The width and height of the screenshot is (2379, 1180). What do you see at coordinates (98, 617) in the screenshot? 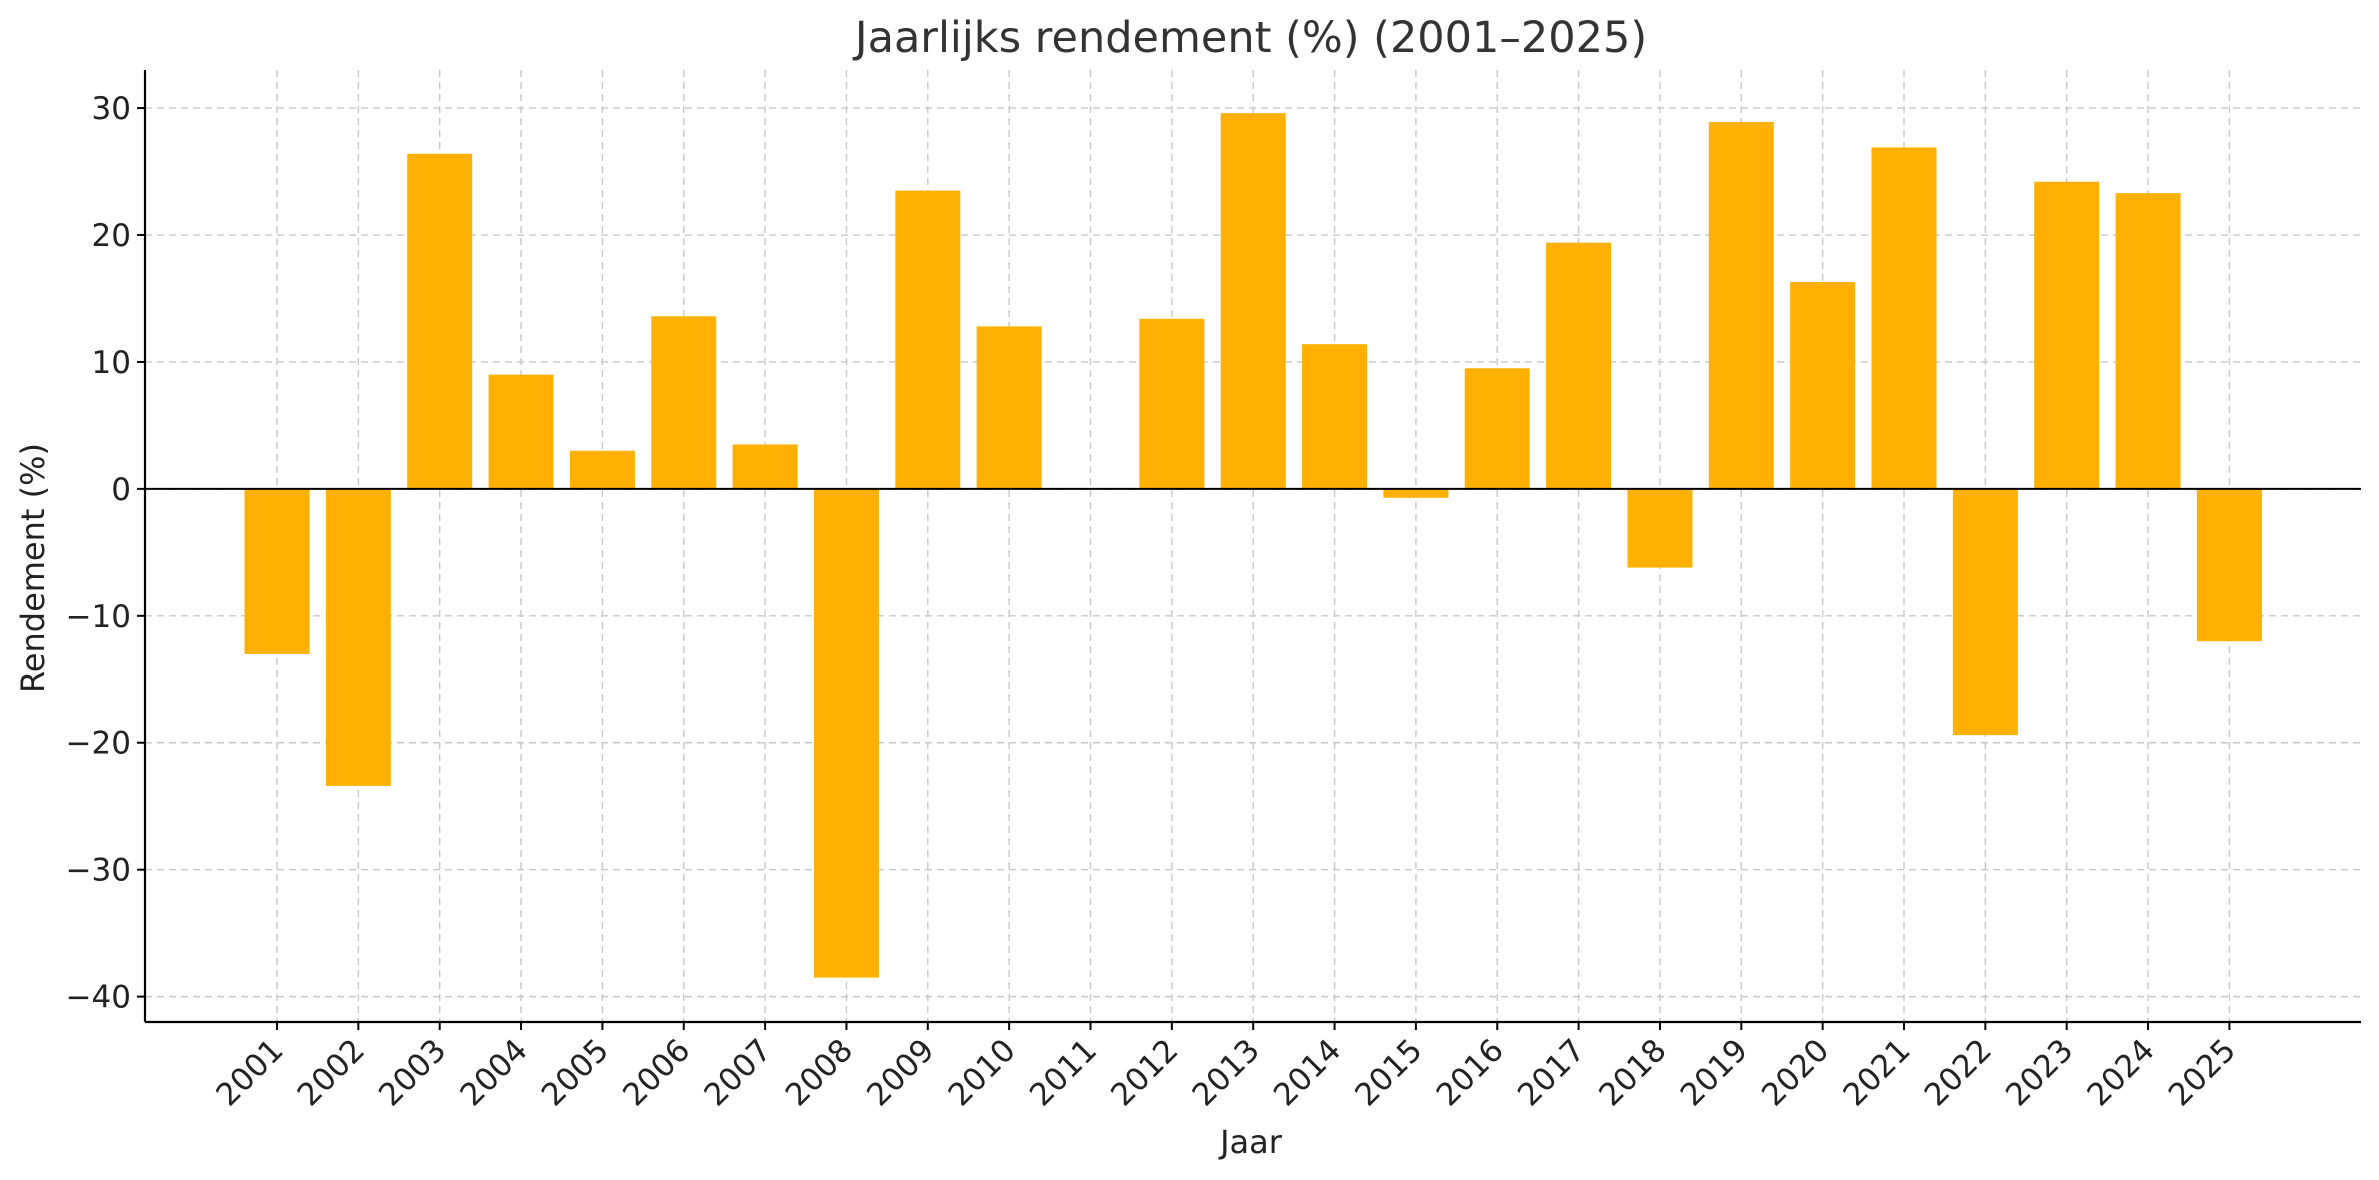
I see `y-tick-label: −10` at bounding box center [98, 617].